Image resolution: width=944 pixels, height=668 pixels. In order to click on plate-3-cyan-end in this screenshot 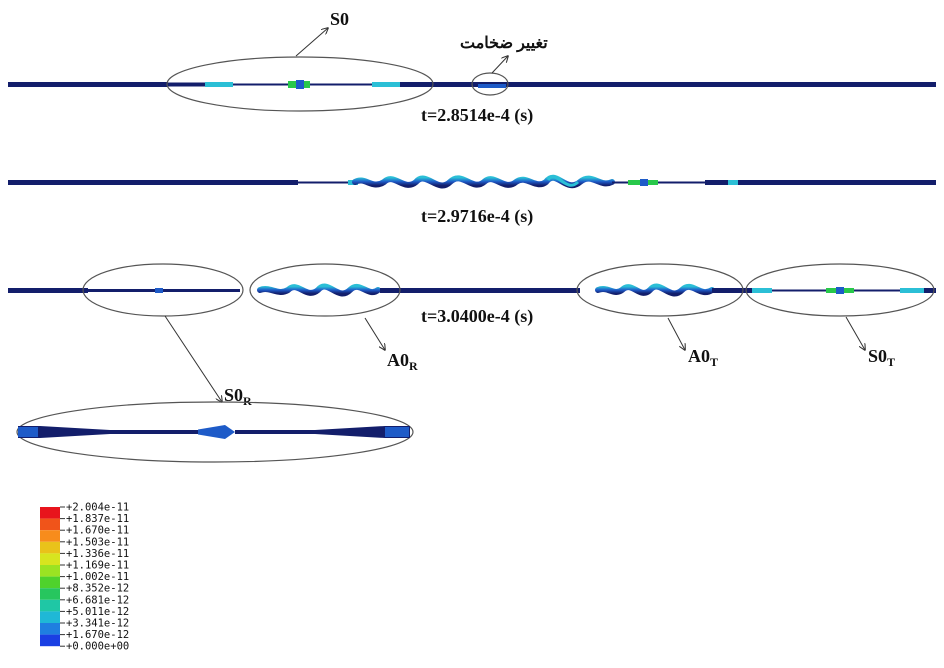, I will do `click(912, 290)`.